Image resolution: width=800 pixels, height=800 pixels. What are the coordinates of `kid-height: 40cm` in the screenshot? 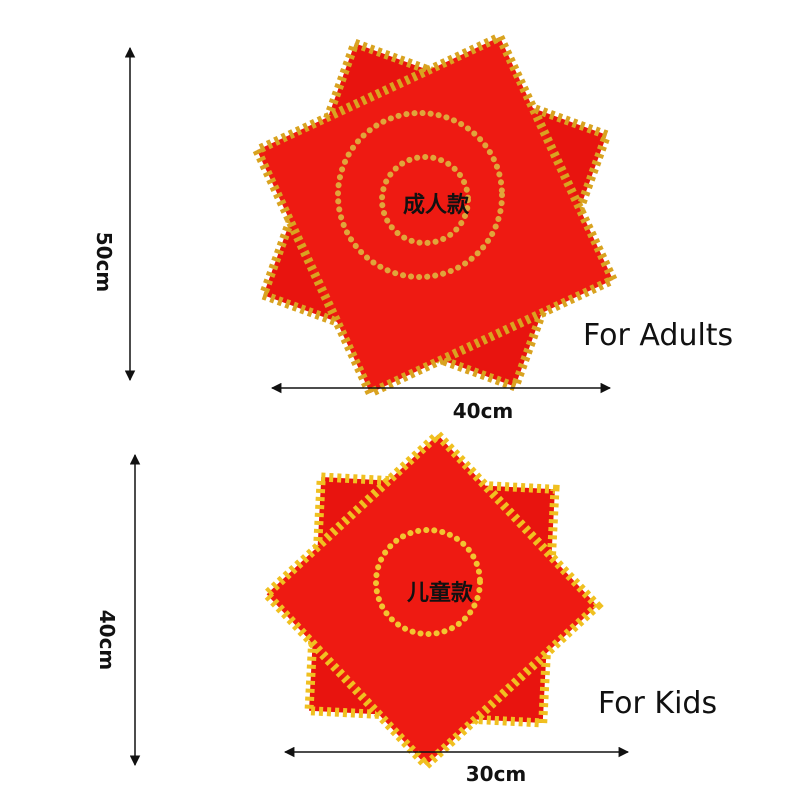 It's located at (107, 640).